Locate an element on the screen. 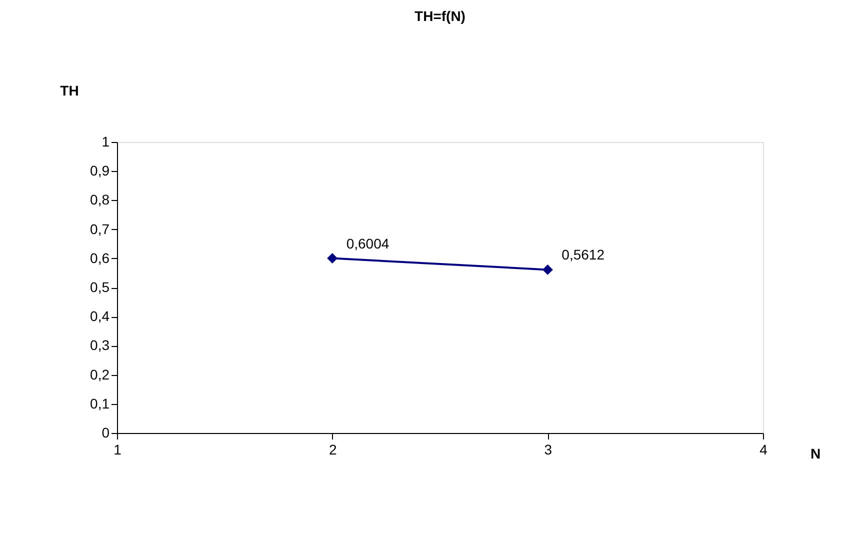  y-tick-label: 0,4 is located at coordinates (100, 316).